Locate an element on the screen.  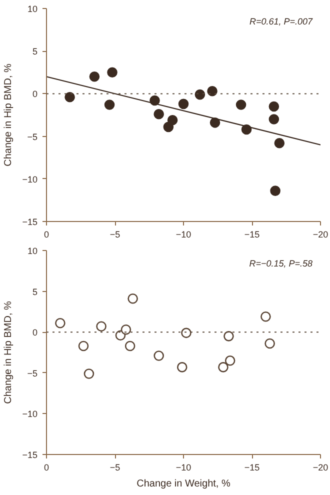
annotation: R=0.61, P=.007 is located at coordinates (281, 21).